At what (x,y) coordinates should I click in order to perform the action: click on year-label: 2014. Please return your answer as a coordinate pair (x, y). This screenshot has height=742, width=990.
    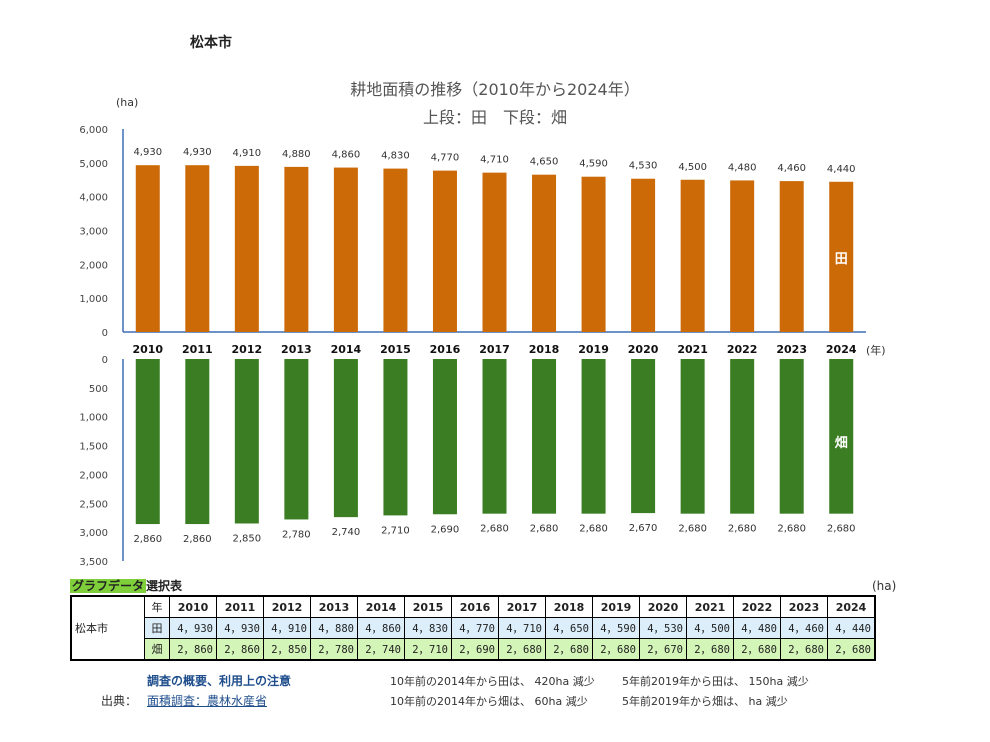
    Looking at the image, I should click on (346, 349).